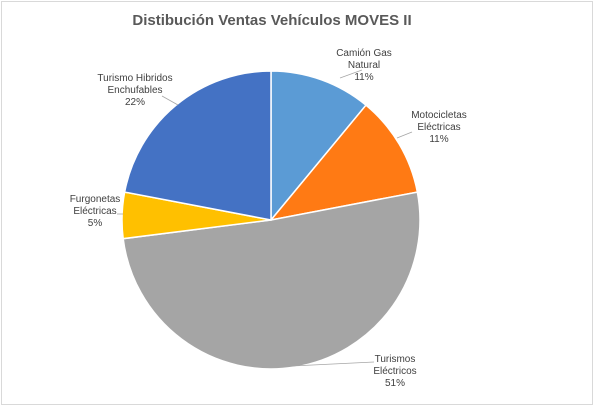 Image resolution: width=595 pixels, height=409 pixels. I want to click on data-label-line: Turismo Hibridos, so click(134, 78).